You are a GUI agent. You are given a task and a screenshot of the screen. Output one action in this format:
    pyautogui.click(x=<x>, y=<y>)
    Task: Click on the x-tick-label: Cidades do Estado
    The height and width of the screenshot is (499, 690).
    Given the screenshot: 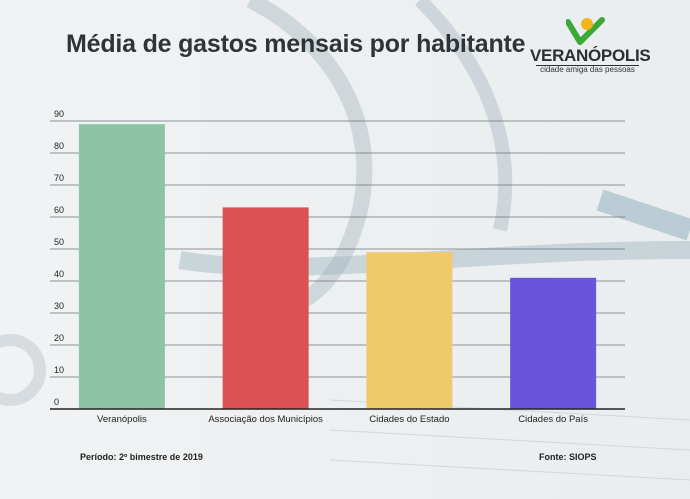 What is the action you would take?
    pyautogui.click(x=409, y=419)
    